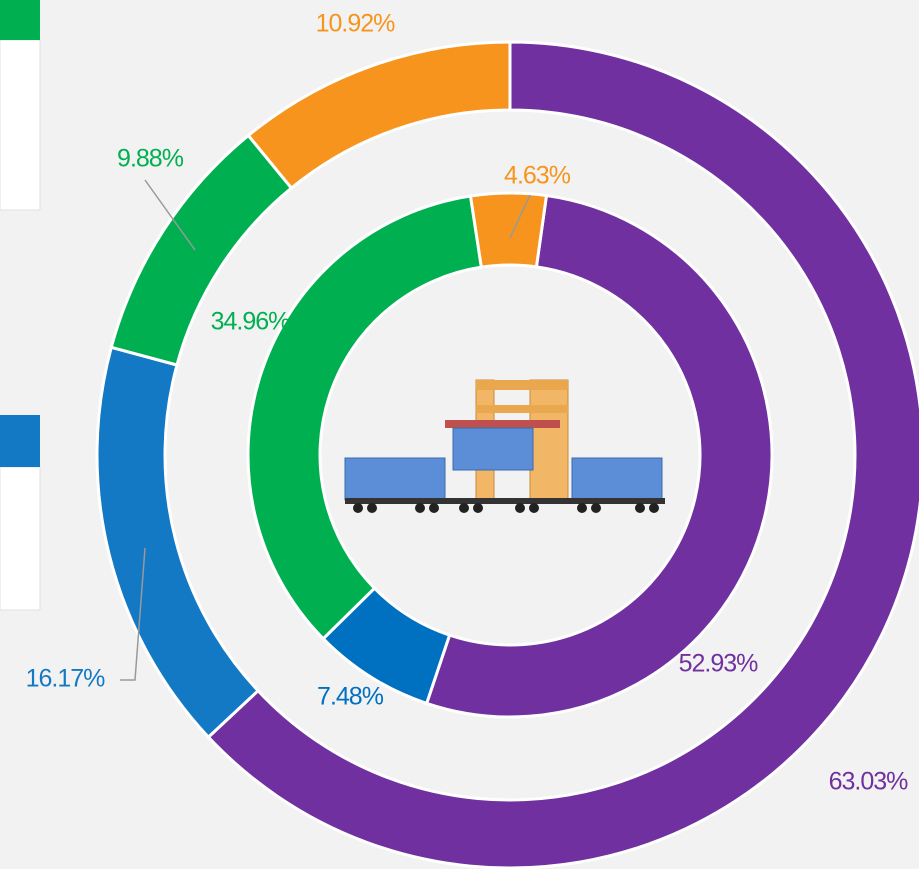 This screenshot has height=869, width=919. What do you see at coordinates (719, 664) in the screenshot?
I see `data-label: 52.93%` at bounding box center [719, 664].